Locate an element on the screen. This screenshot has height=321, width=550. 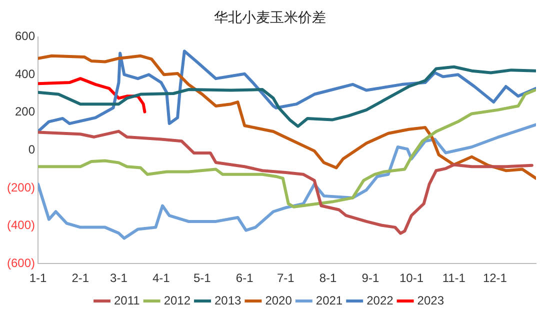
x-tick-label: 7-1 is located at coordinates (285, 278).